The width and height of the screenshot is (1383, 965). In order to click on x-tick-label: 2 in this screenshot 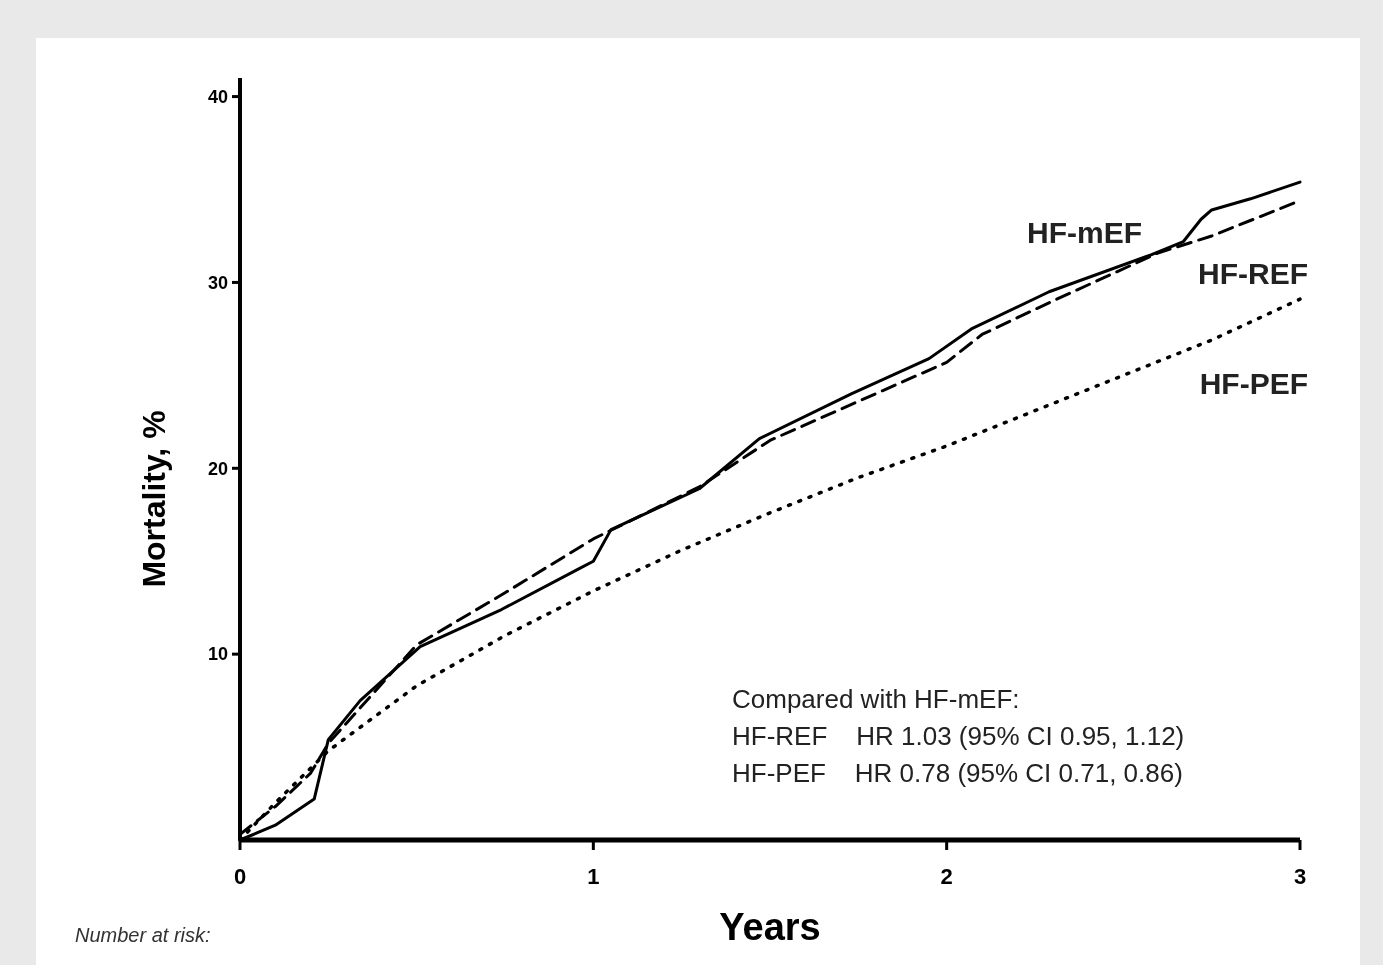, I will do `click(946, 876)`.